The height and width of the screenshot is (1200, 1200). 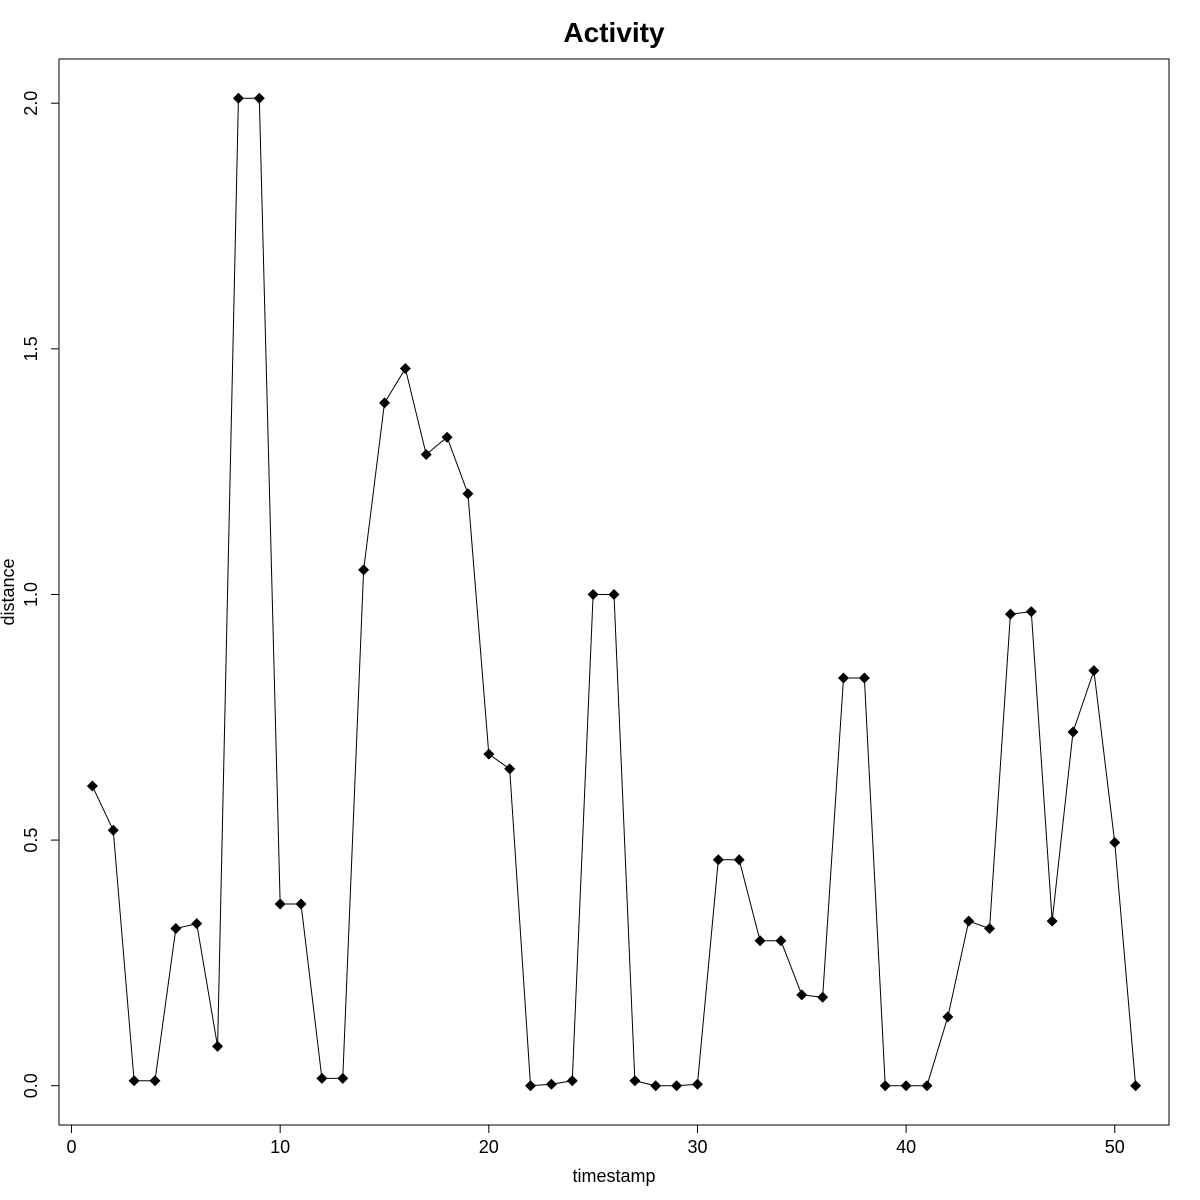 What do you see at coordinates (31, 840) in the screenshot?
I see `y-tick-label: 0.5` at bounding box center [31, 840].